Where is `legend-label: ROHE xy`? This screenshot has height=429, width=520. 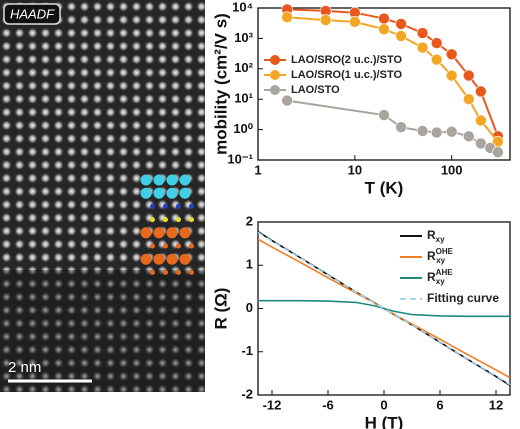 legend-label: ROHE xy is located at coordinates (440, 256).